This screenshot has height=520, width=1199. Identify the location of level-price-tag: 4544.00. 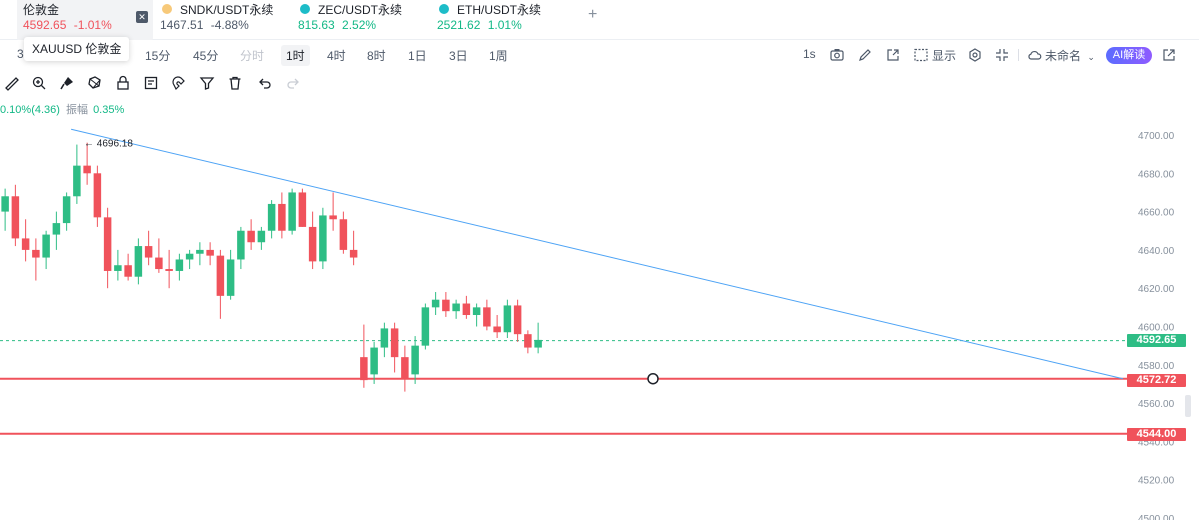
(1156, 434).